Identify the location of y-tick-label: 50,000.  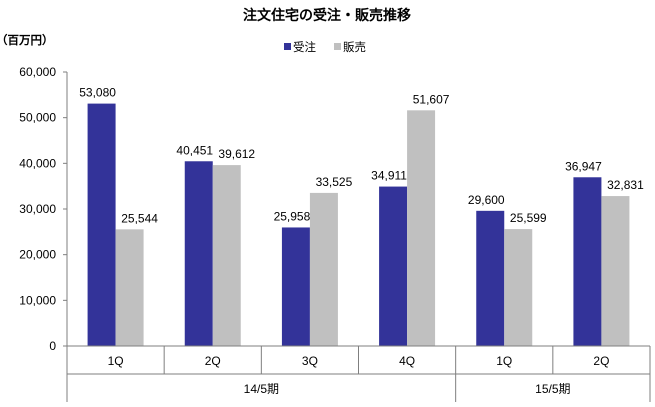
(37, 118).